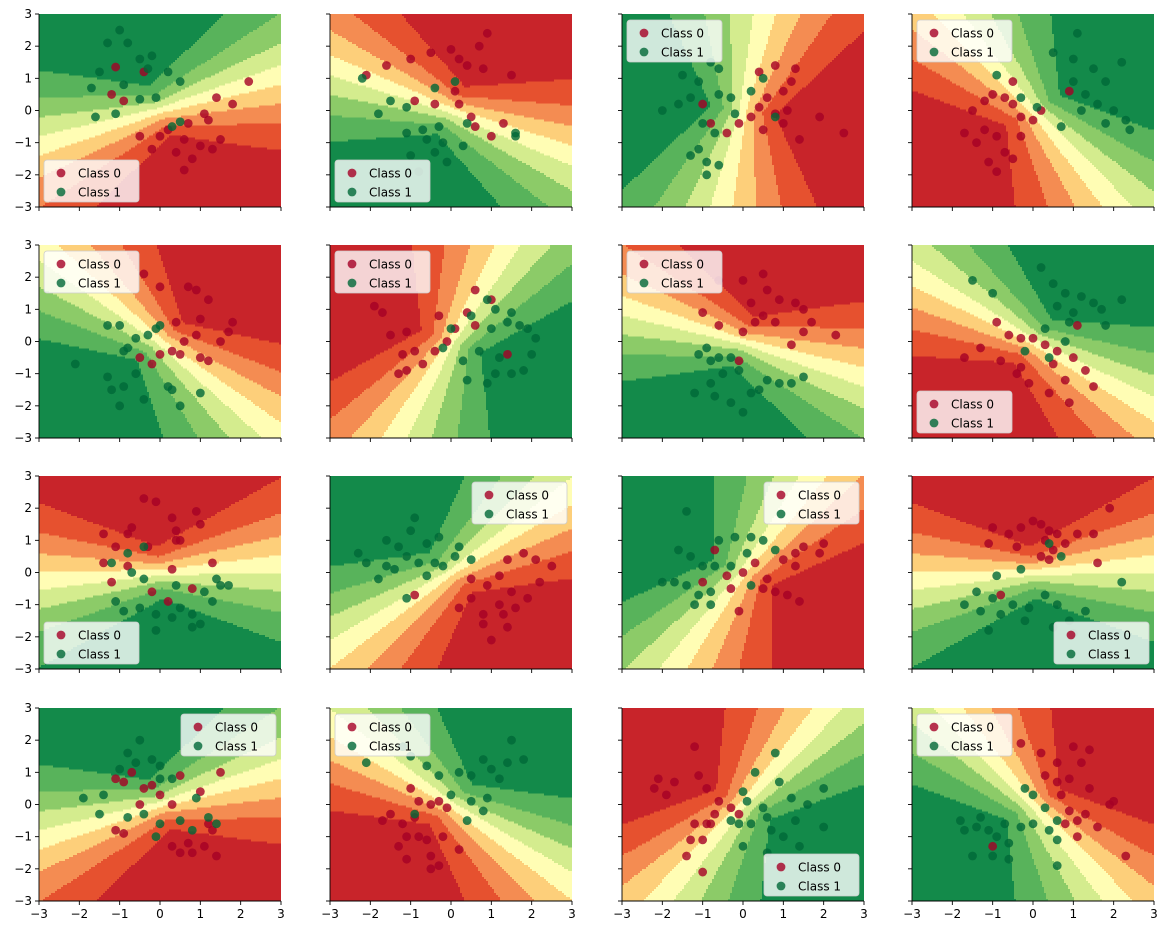 Image resolution: width=1168 pixels, height=933 pixels. I want to click on x-tick-label: 2, so click(532, 914).